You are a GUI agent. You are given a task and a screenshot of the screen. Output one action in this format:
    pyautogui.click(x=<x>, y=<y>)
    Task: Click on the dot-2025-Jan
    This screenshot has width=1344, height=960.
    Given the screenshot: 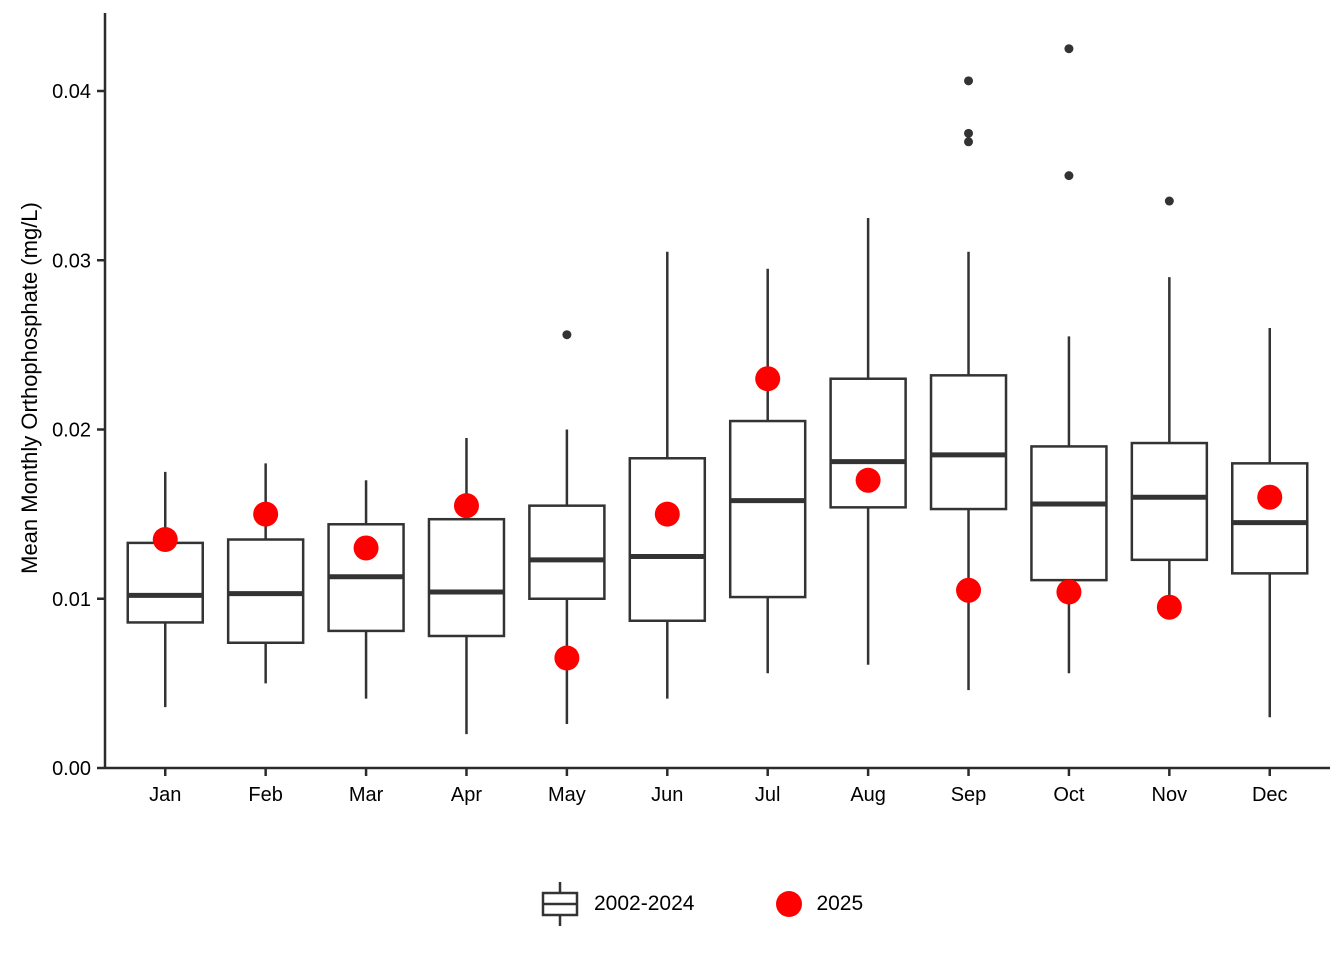 What is the action you would take?
    pyautogui.click(x=165, y=540)
    